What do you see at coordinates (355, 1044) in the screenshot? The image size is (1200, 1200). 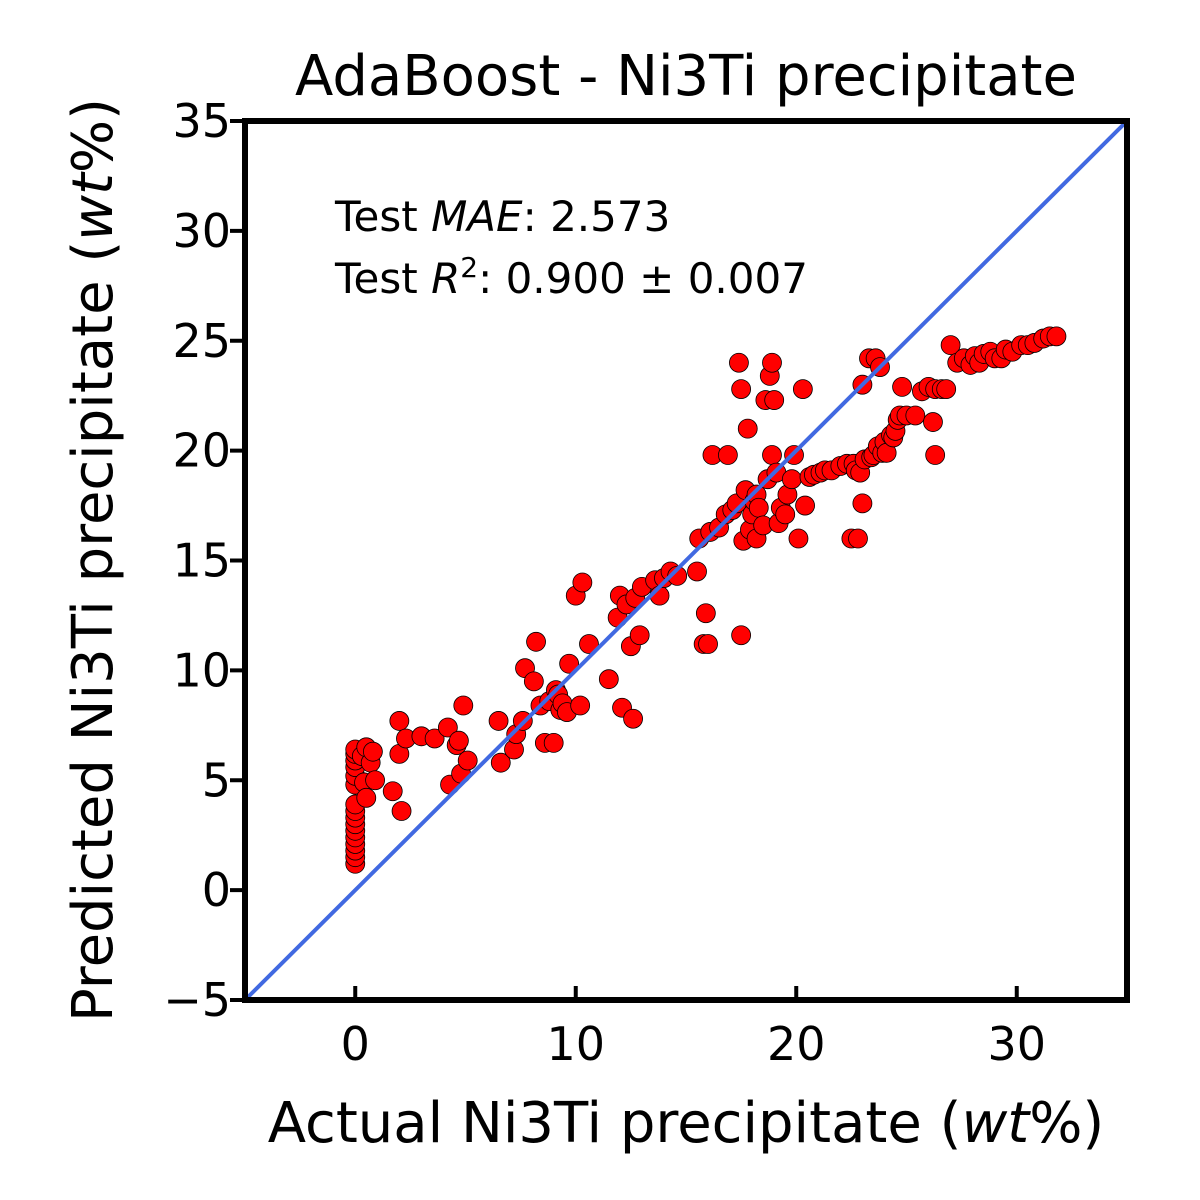 I see `x-tick-label: 0` at bounding box center [355, 1044].